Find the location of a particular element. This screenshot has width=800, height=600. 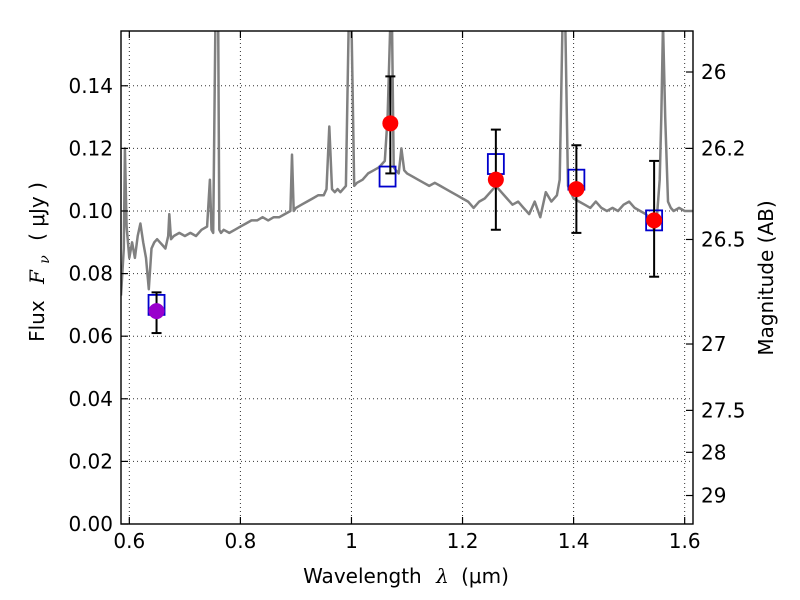

x-axis-label: Wavelength λ (μm) is located at coordinates (406, 576).